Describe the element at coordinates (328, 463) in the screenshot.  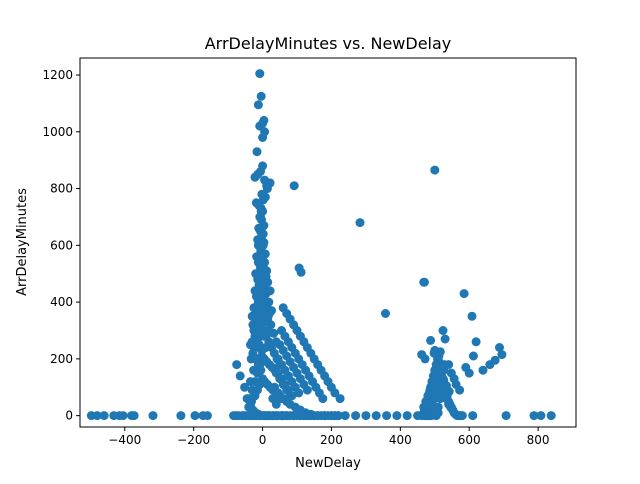
I see `x-axis-label: NewDelay` at that location.